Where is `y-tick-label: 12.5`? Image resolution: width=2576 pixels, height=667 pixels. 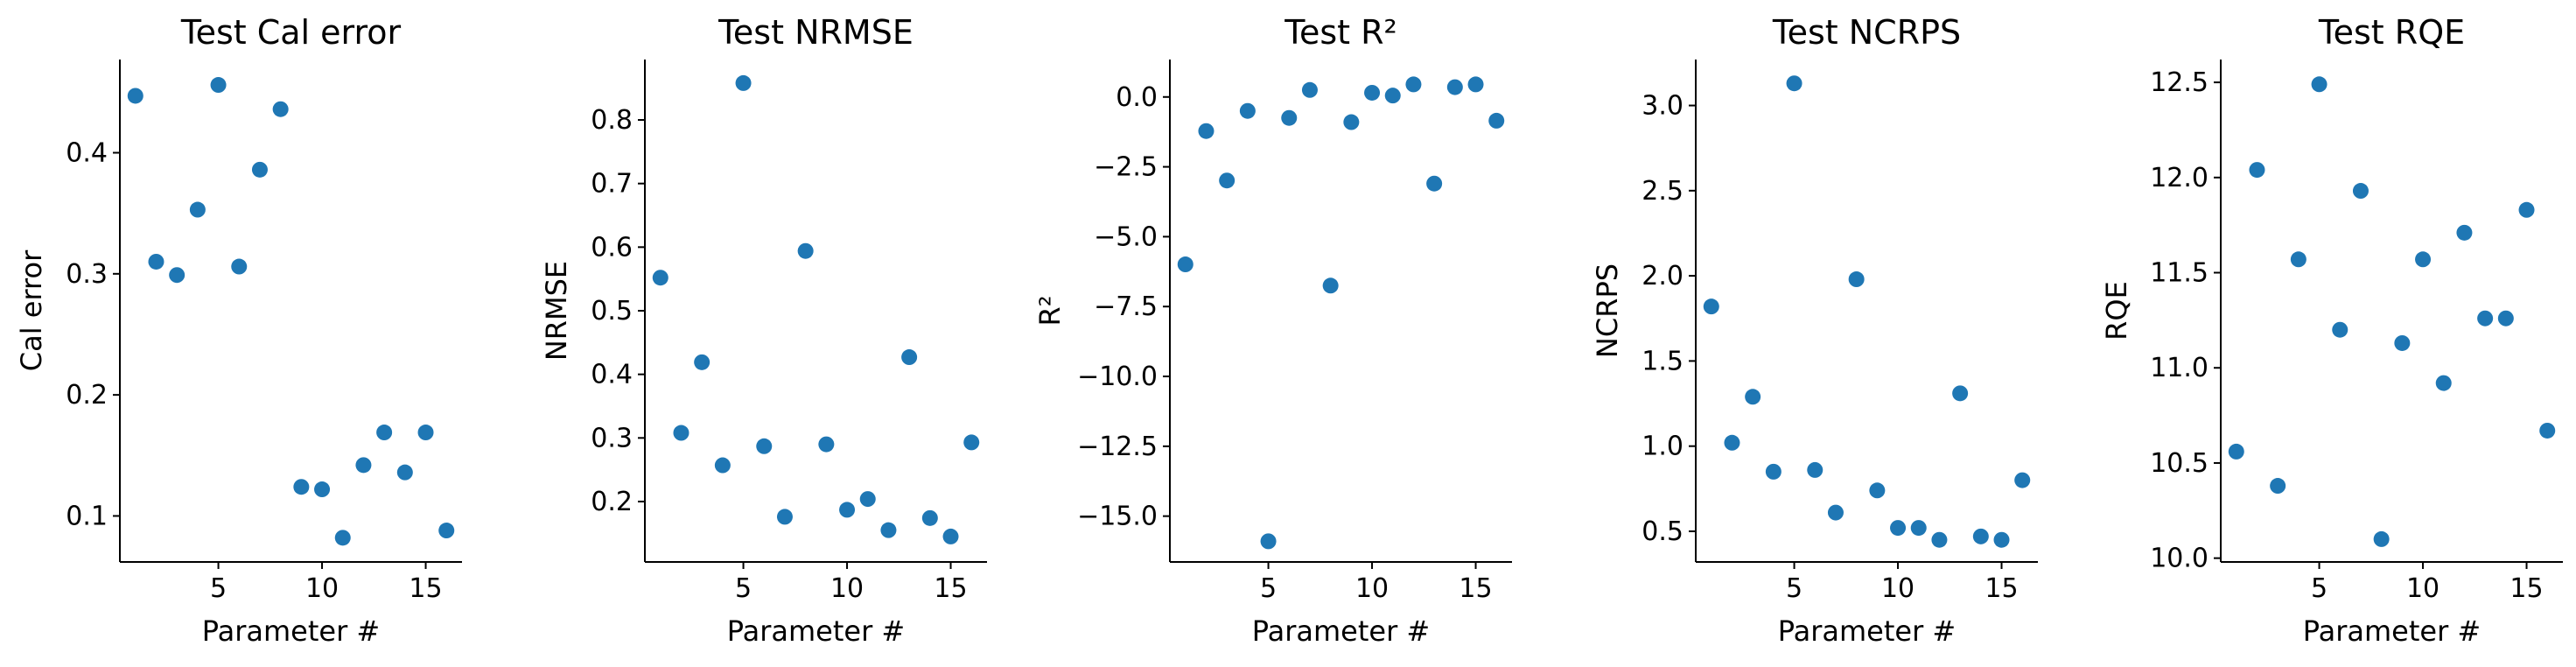
y-tick-label: 12.5 is located at coordinates (2179, 82).